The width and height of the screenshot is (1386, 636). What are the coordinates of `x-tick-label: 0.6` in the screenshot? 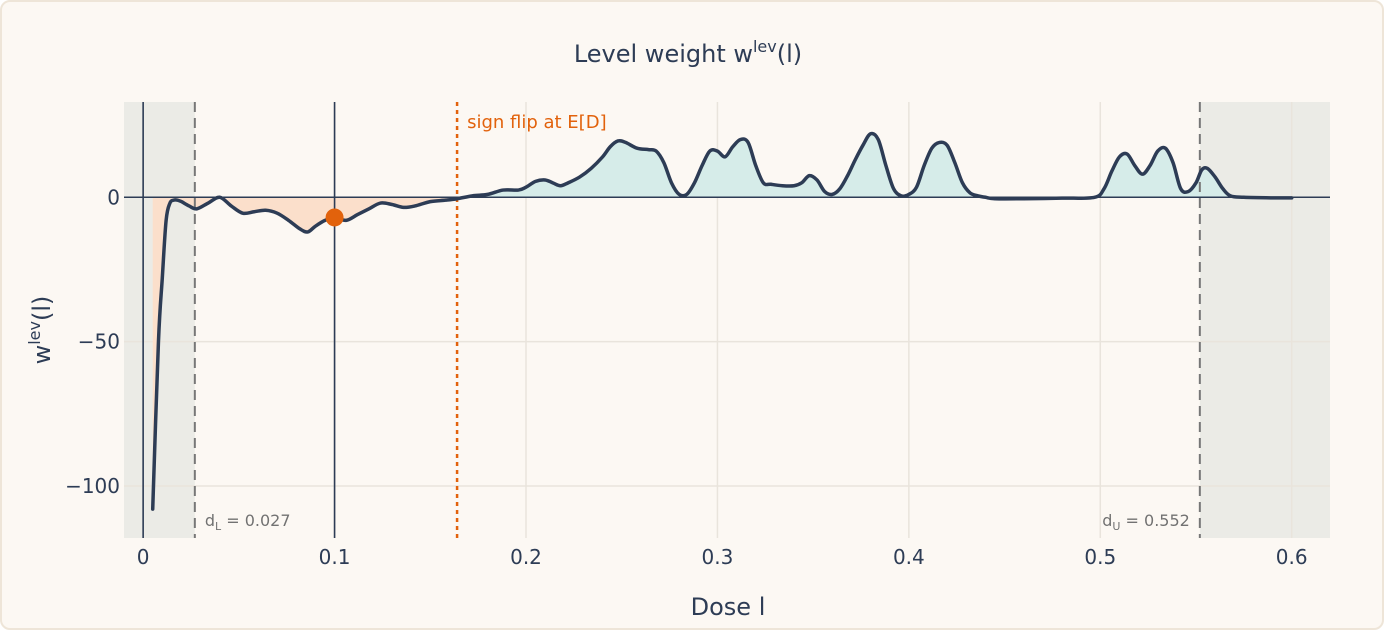 It's located at (1292, 557).